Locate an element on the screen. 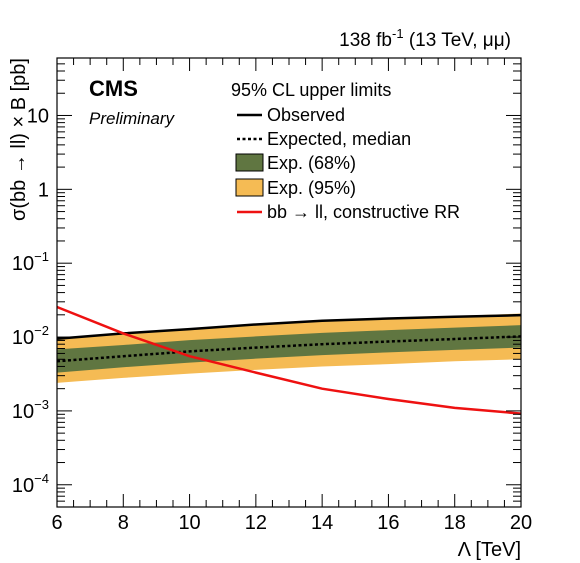 The image size is (580, 563). y-tick-label: 10⁻³ is located at coordinates (30, 410).